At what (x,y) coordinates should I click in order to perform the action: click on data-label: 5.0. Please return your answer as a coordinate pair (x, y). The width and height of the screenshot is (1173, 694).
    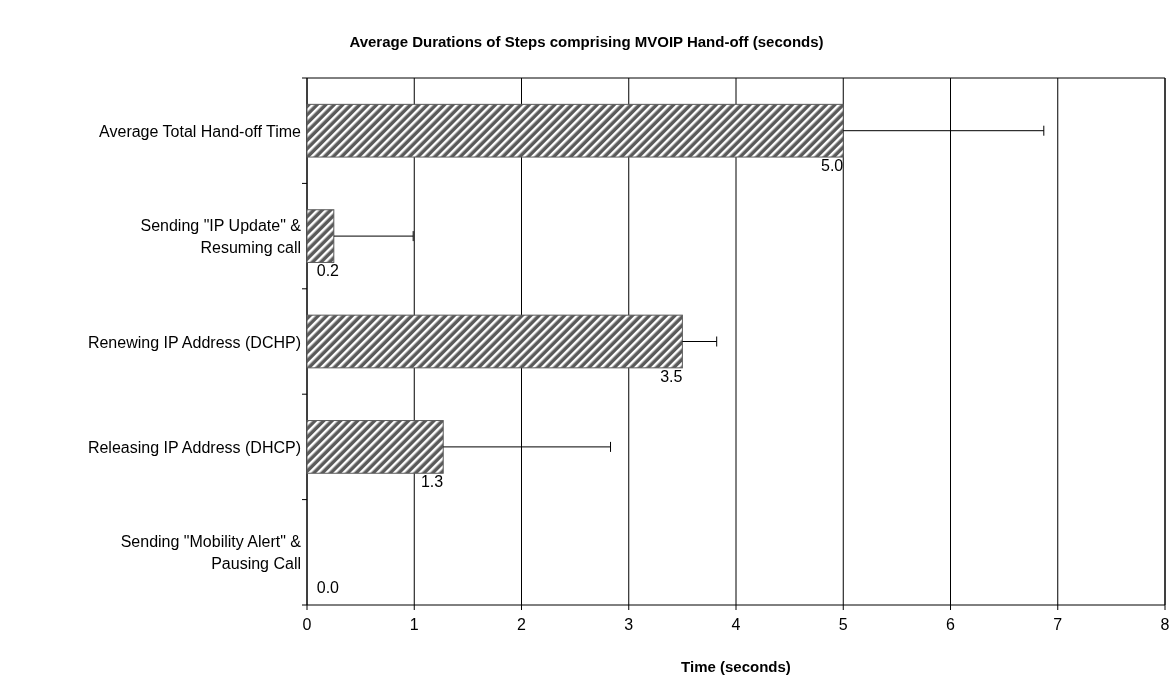
    Looking at the image, I should click on (832, 166).